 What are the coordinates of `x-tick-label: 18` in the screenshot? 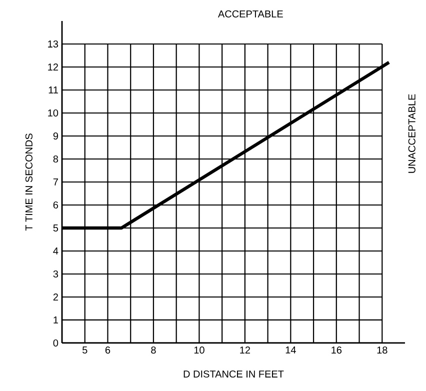 It's located at (382, 350).